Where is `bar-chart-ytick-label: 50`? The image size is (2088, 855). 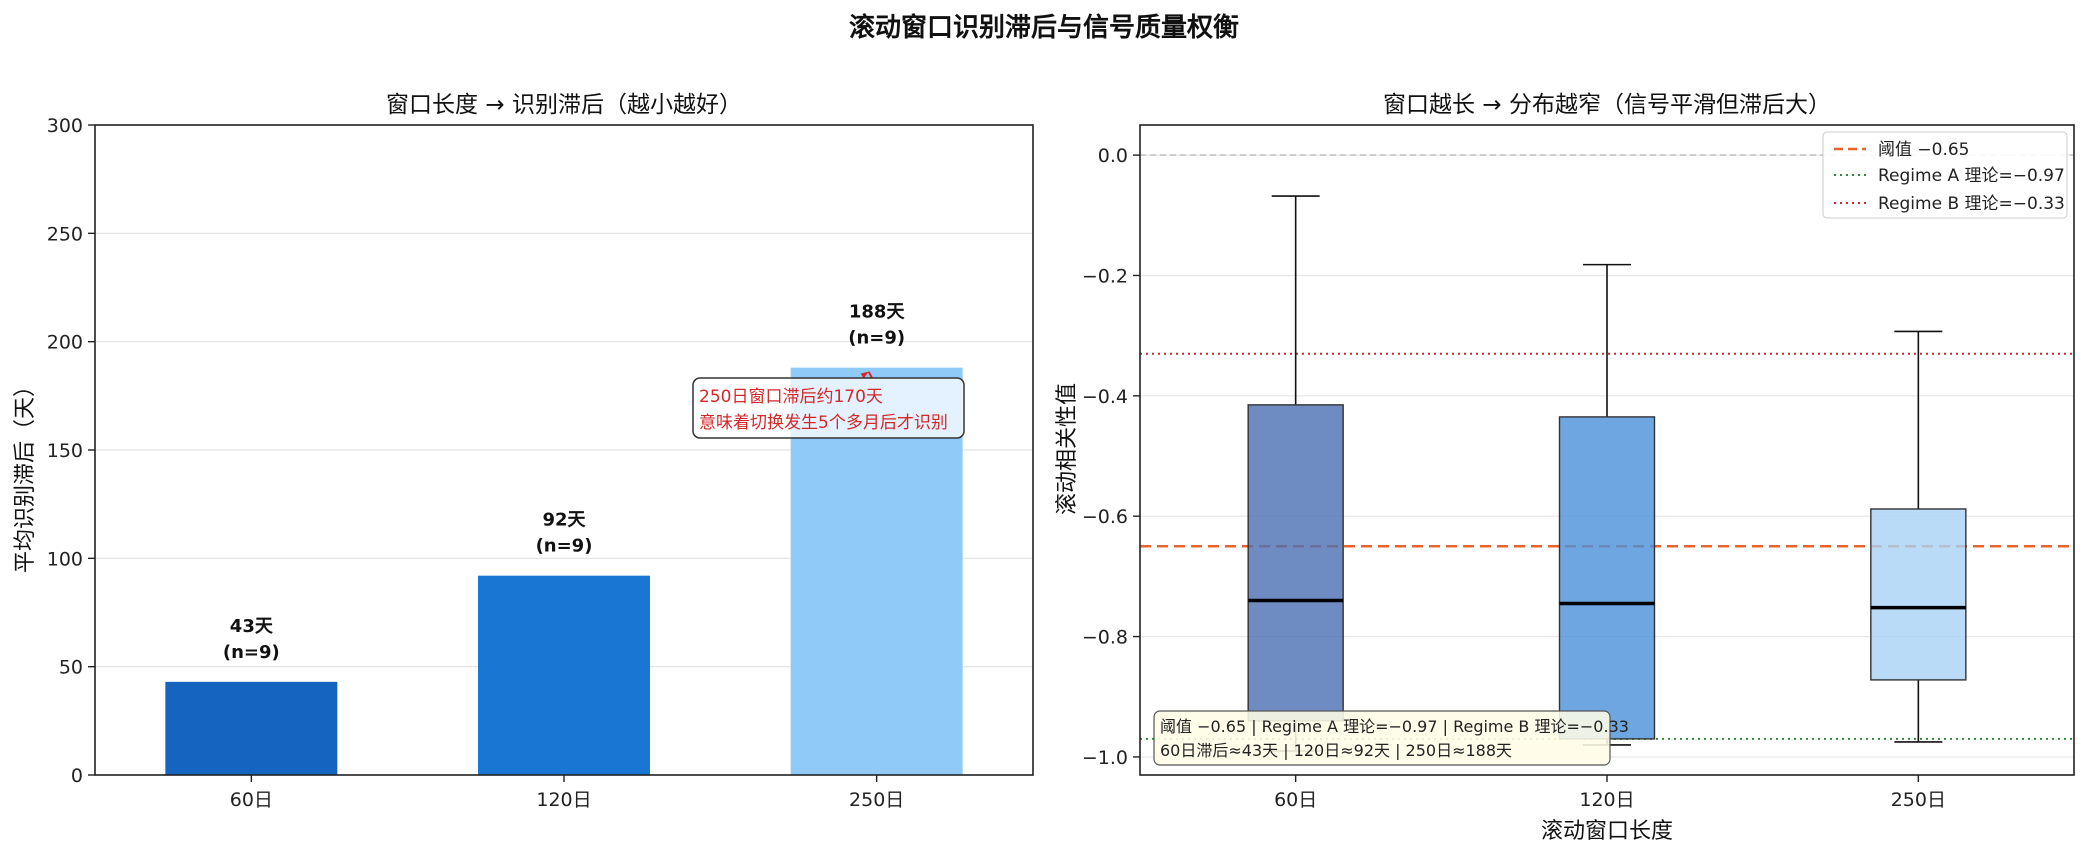
bar-chart-ytick-label: 50 is located at coordinates (71, 668).